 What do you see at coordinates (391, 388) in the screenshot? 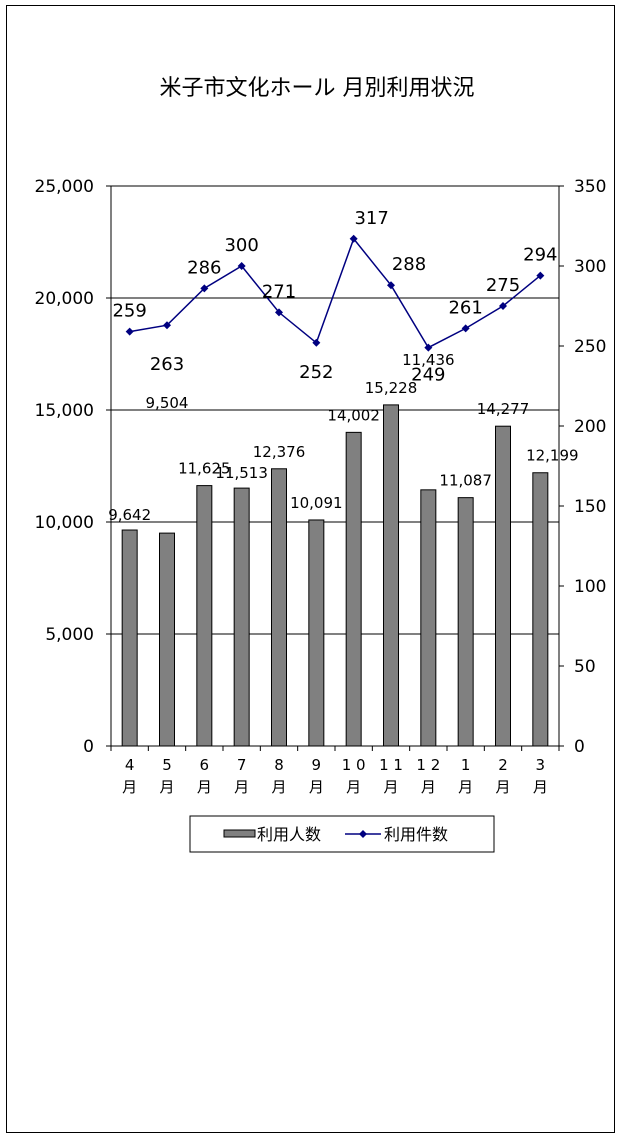
I see `bar-data-label: 15,228` at bounding box center [391, 388].